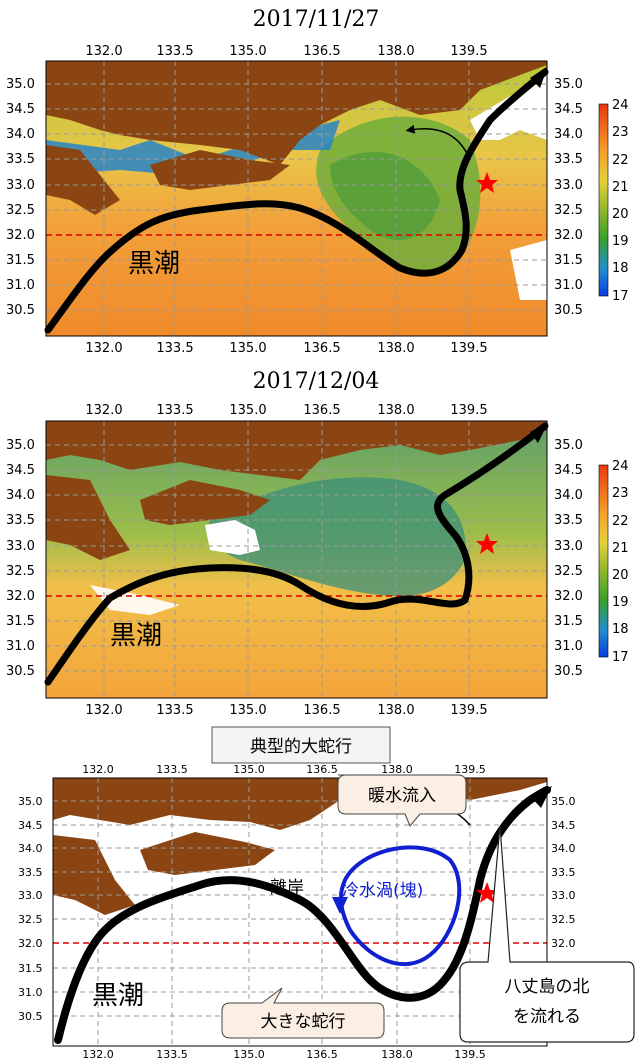  What do you see at coordinates (400, 905) in the screenshot?
I see `panel-3-cold-eddy-loop` at bounding box center [400, 905].